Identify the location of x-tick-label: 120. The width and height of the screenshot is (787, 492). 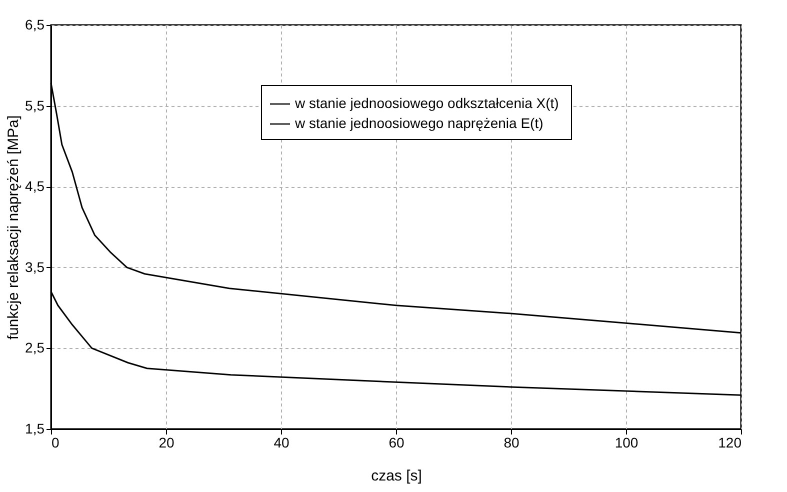
(730, 442).